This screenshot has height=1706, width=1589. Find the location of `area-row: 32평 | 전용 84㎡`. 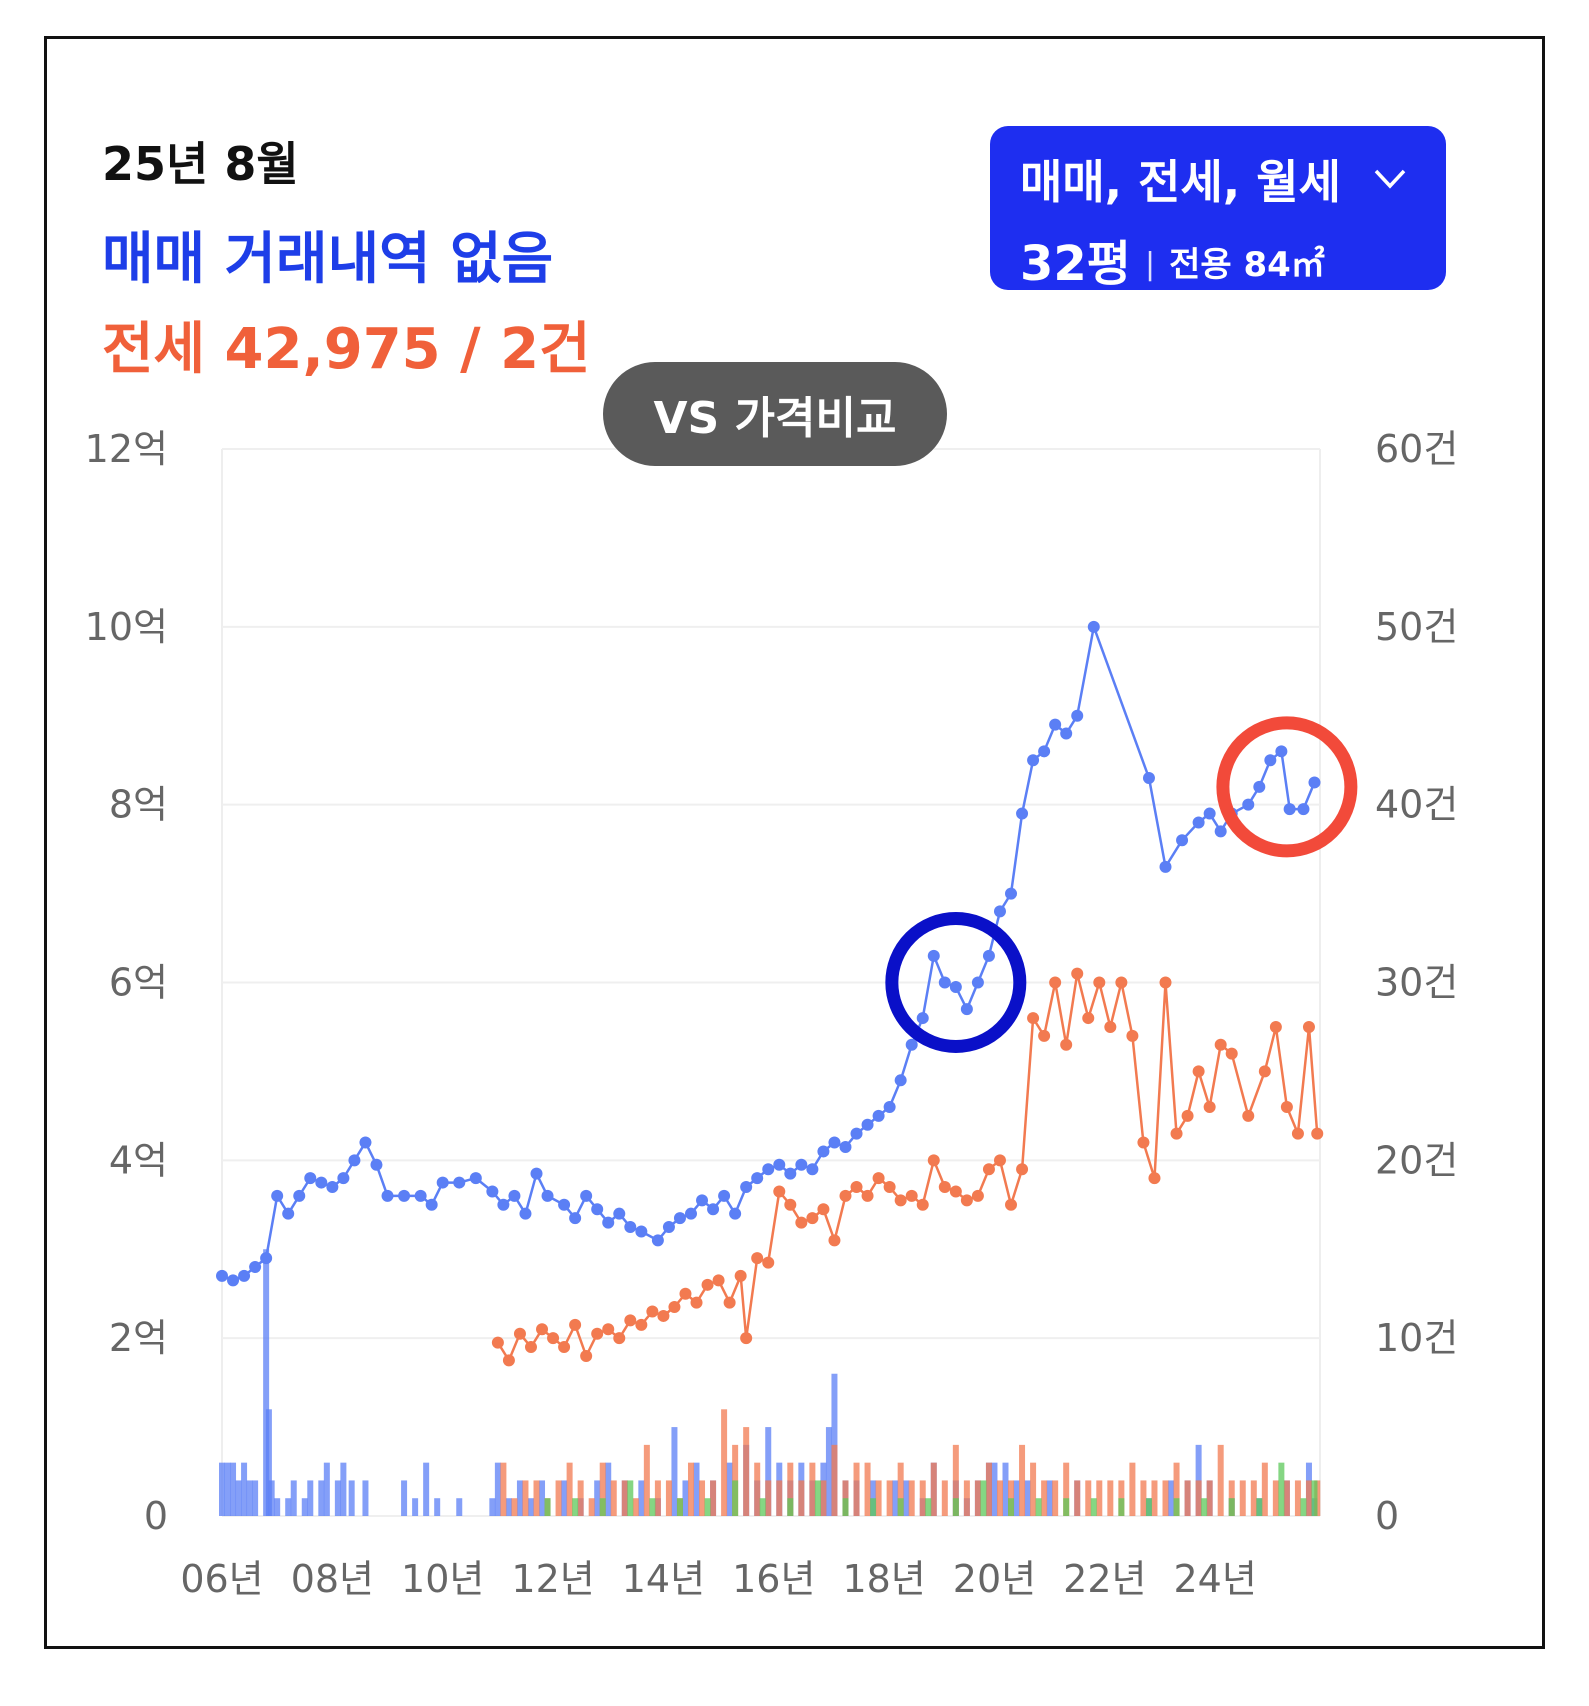

area-row: 32평 | 전용 84㎡ is located at coordinates (1218, 259).